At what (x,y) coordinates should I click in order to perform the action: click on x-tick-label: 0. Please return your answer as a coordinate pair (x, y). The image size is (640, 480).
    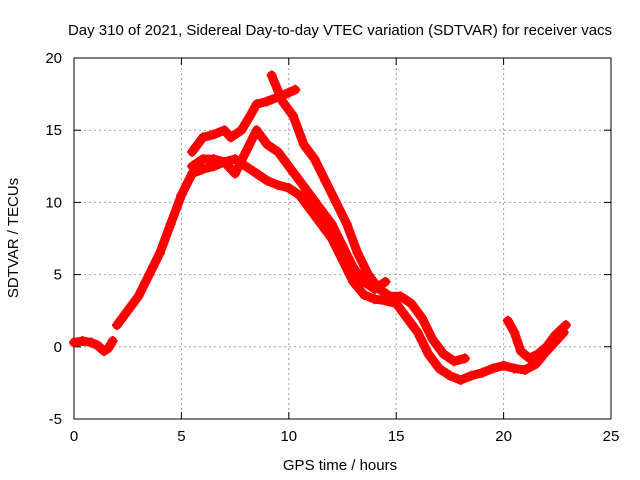
    Looking at the image, I should click on (74, 436).